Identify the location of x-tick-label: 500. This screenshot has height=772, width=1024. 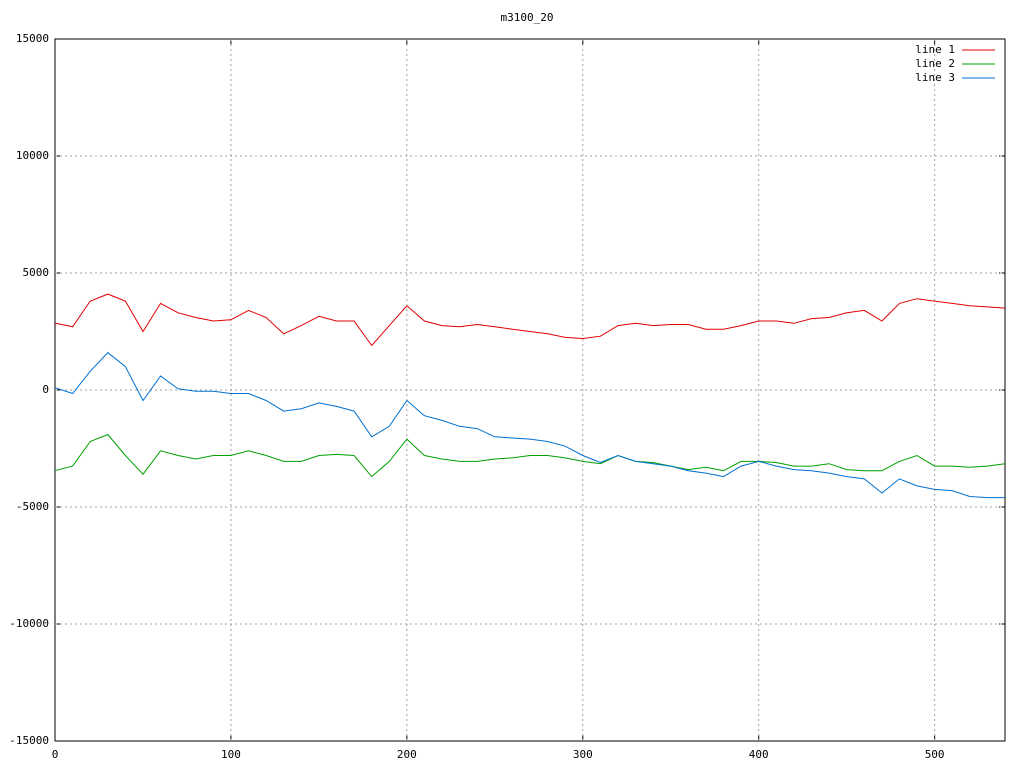
(935, 754).